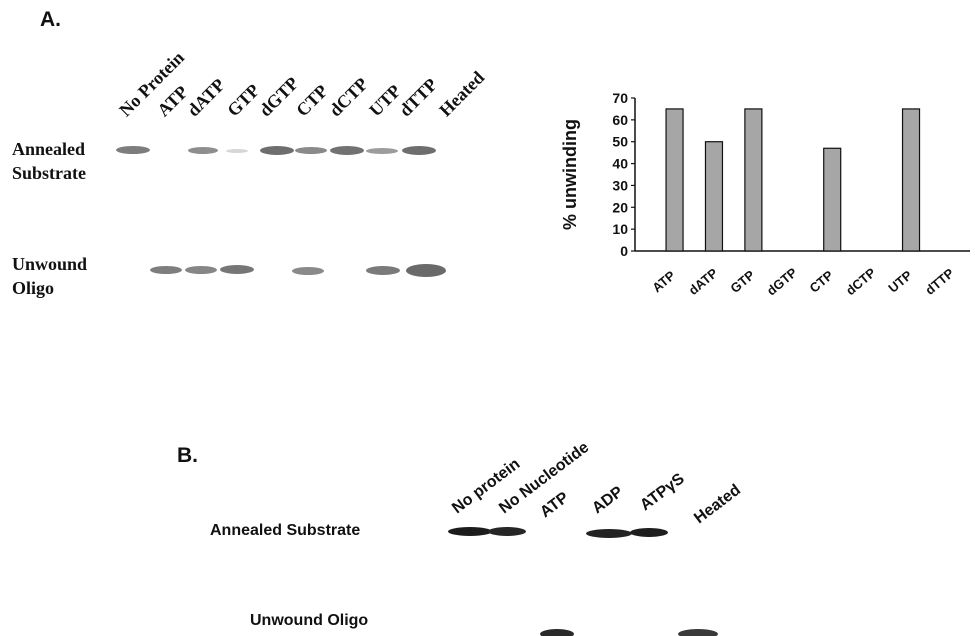  Describe the element at coordinates (900, 281) in the screenshot. I see `x-tick-label: UTP` at that location.